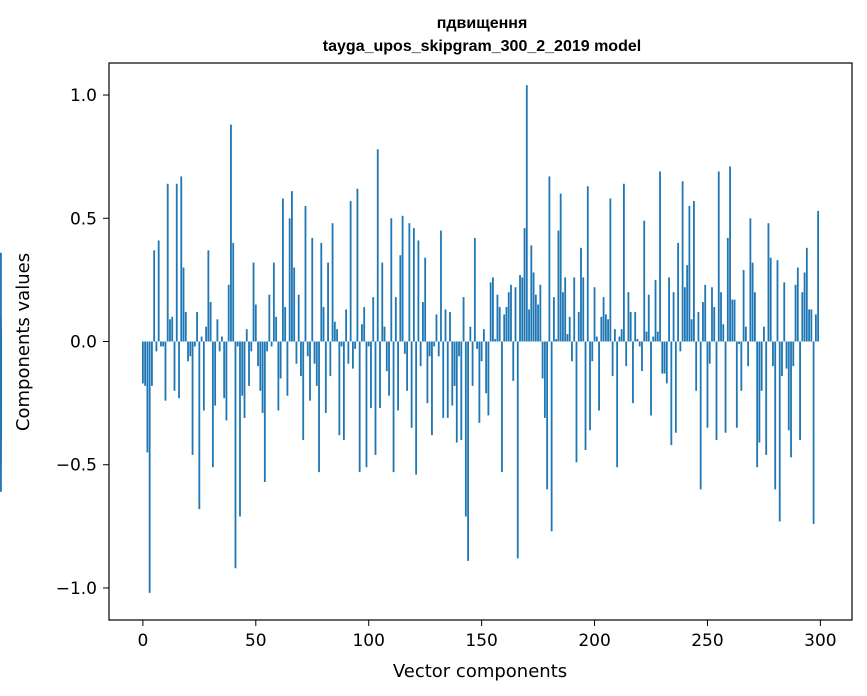  I want to click on x-tick-label: 200, so click(594, 641).